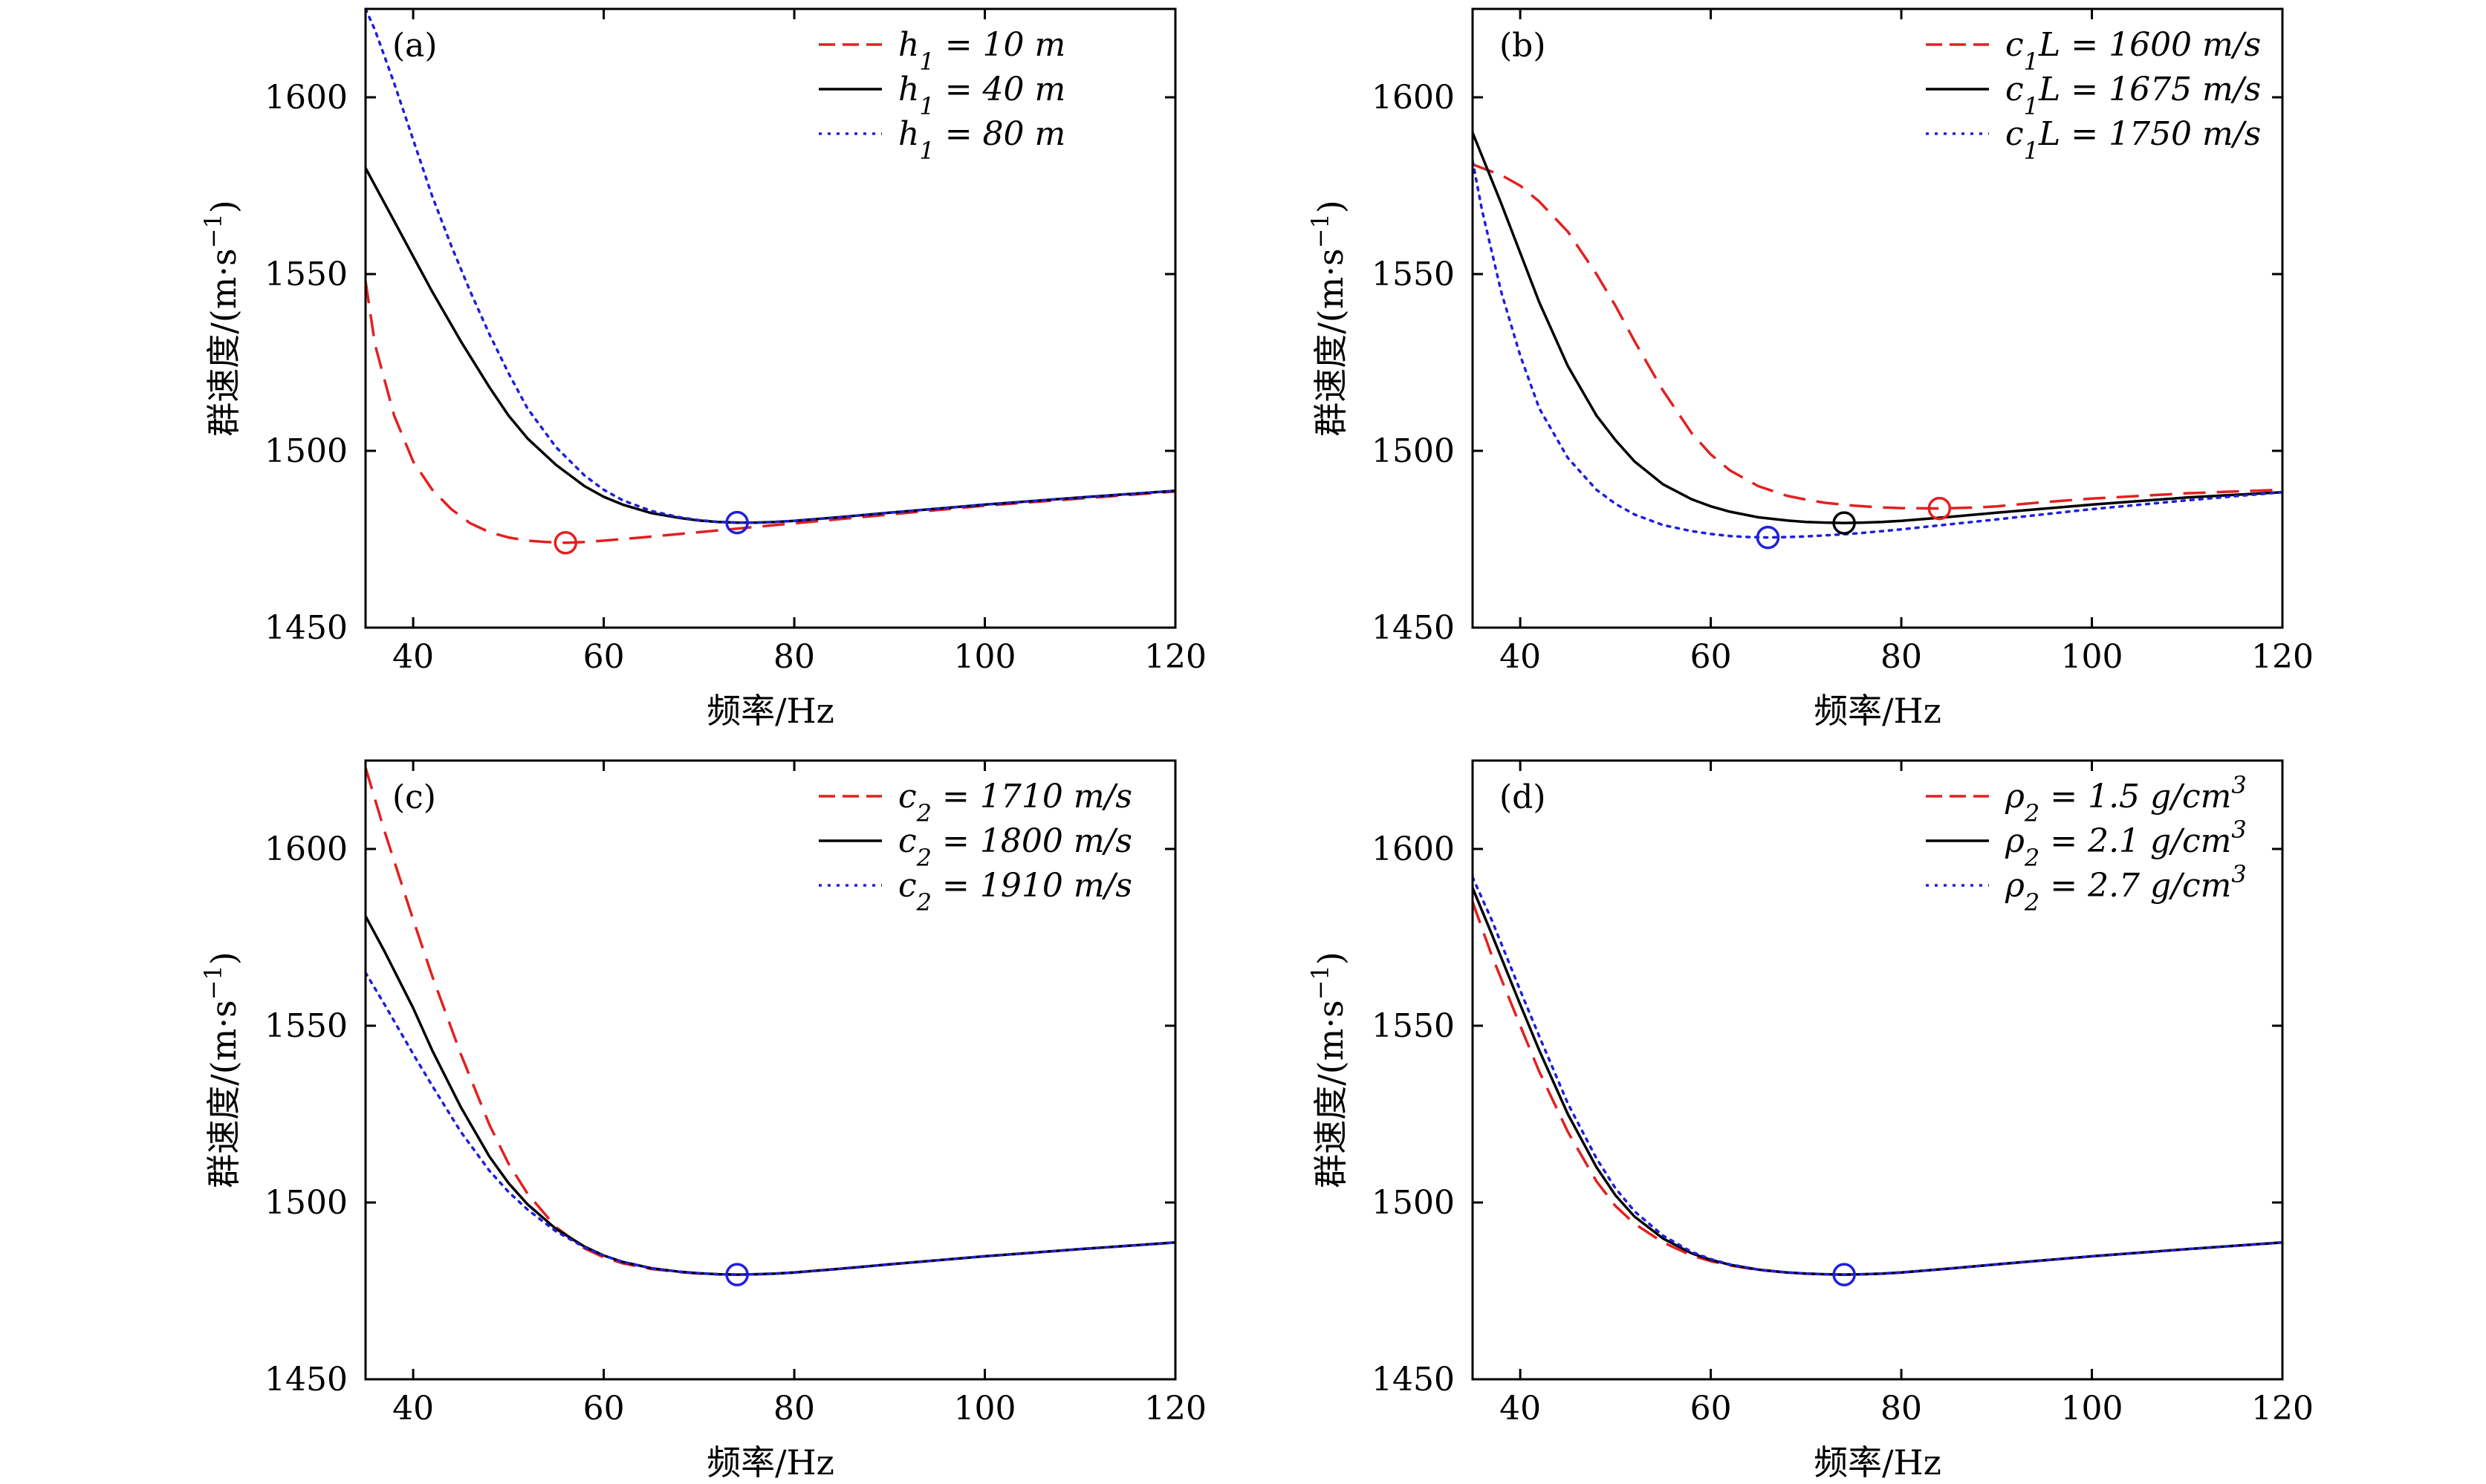 The image size is (2486, 1484). What do you see at coordinates (2133, 51) in the screenshot?
I see `legend-entry-1: c1L = 1600 m/s` at bounding box center [2133, 51].